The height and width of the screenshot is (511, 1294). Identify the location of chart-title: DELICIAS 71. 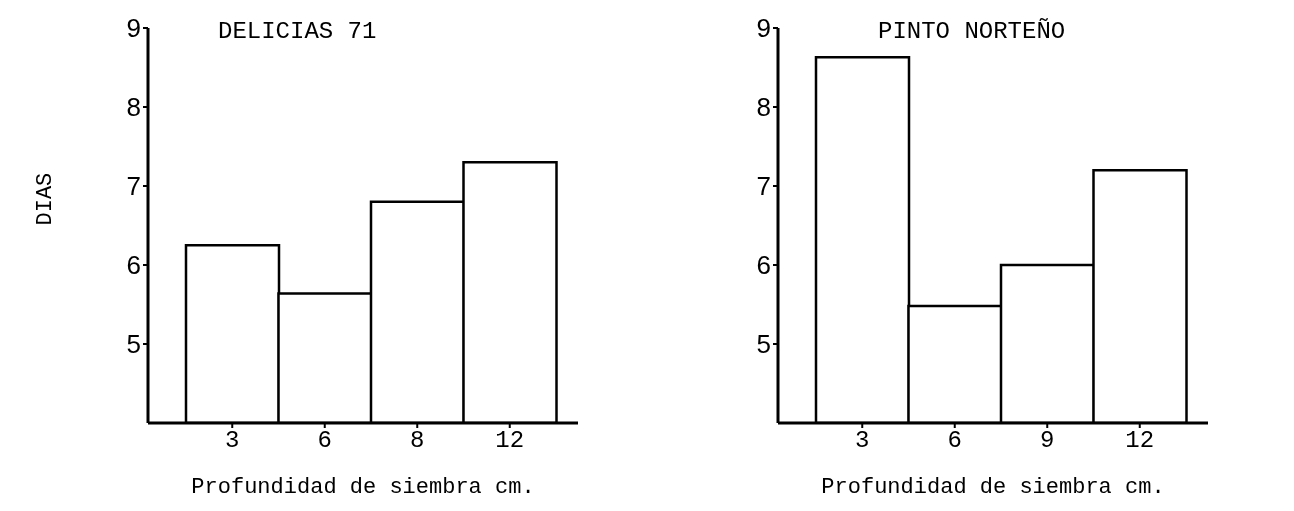
(297, 31).